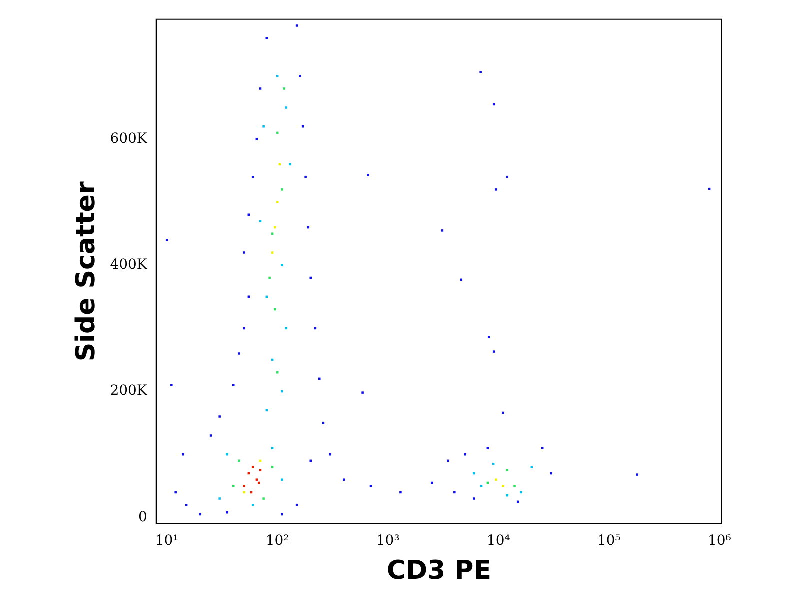 The image size is (800, 600). I want to click on x-tick-label: 10³, so click(388, 541).